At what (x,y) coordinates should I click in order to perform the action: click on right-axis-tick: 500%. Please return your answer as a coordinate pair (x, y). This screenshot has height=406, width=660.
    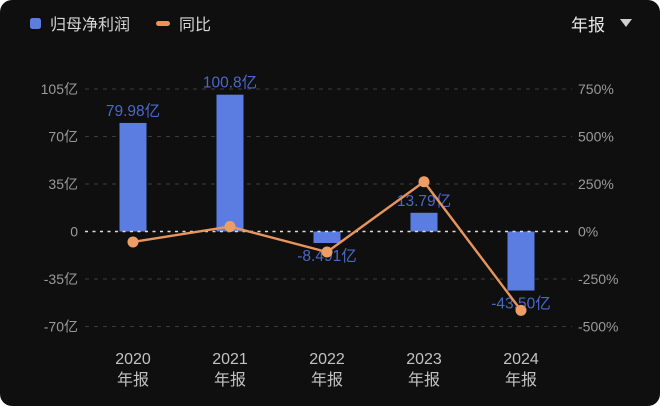
    Looking at the image, I should click on (596, 137).